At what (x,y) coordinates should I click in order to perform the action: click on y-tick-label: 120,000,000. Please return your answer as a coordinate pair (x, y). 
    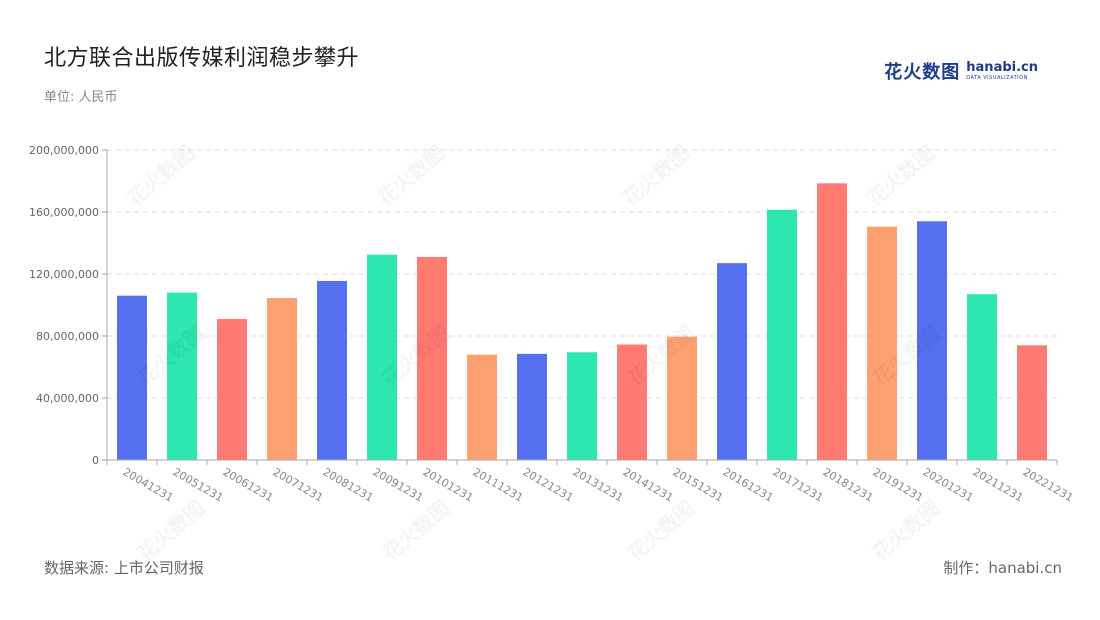
    Looking at the image, I should click on (64, 274).